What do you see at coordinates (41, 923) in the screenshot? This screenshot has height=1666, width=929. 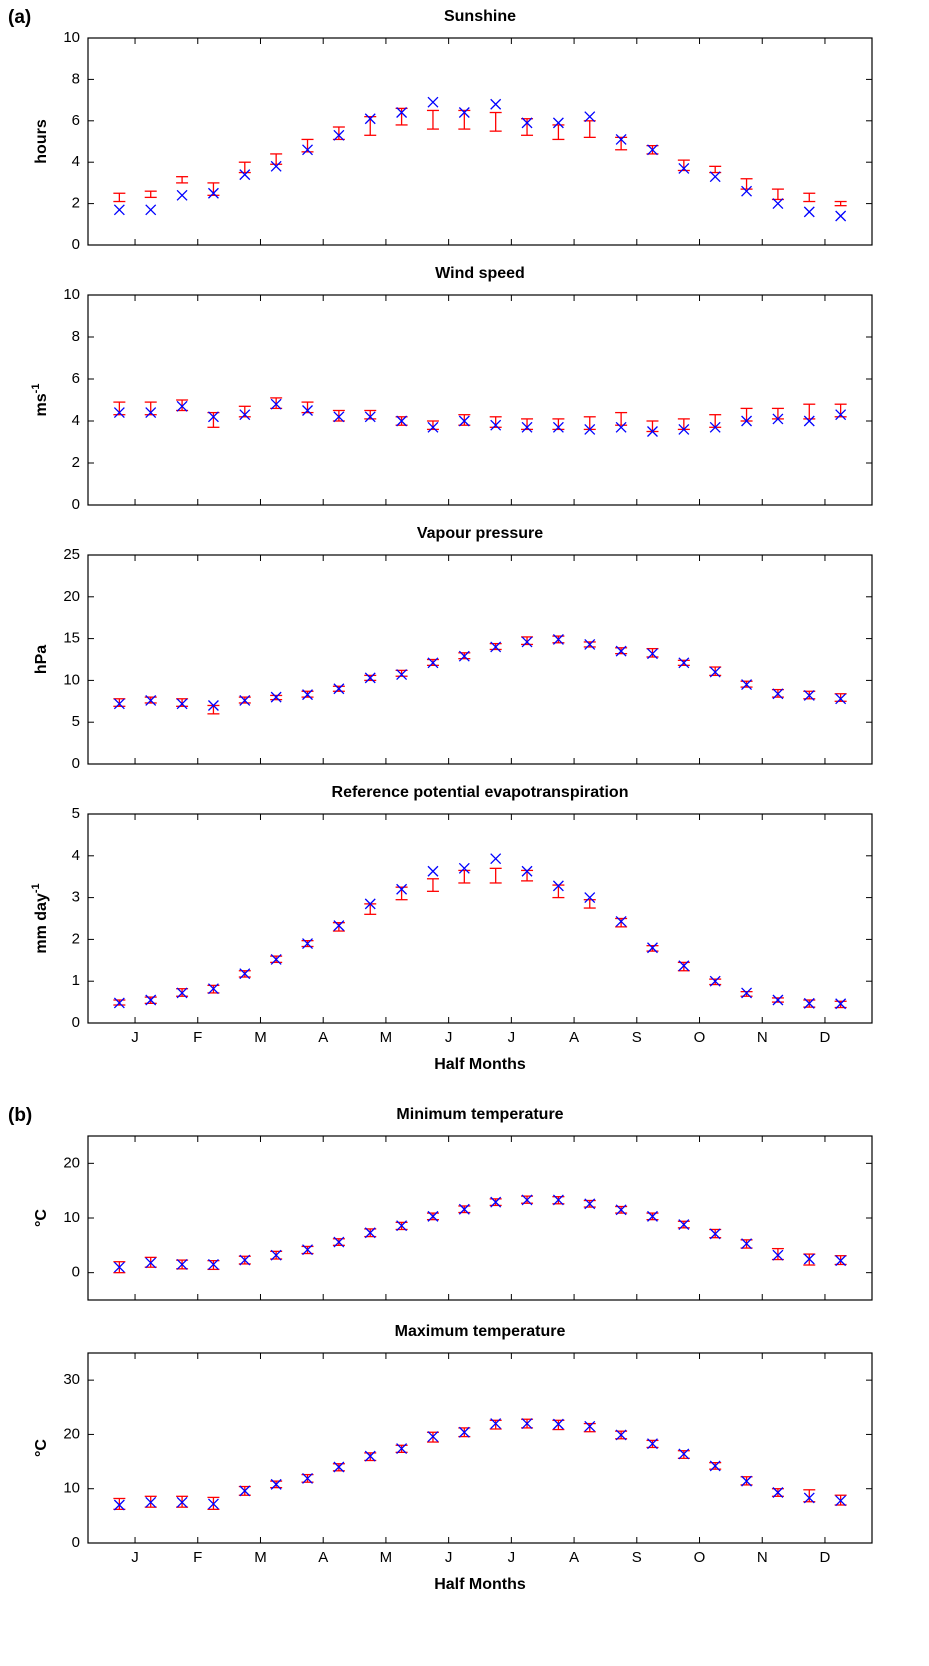 I see `y-axis-label-text: mm day` at bounding box center [41, 923].